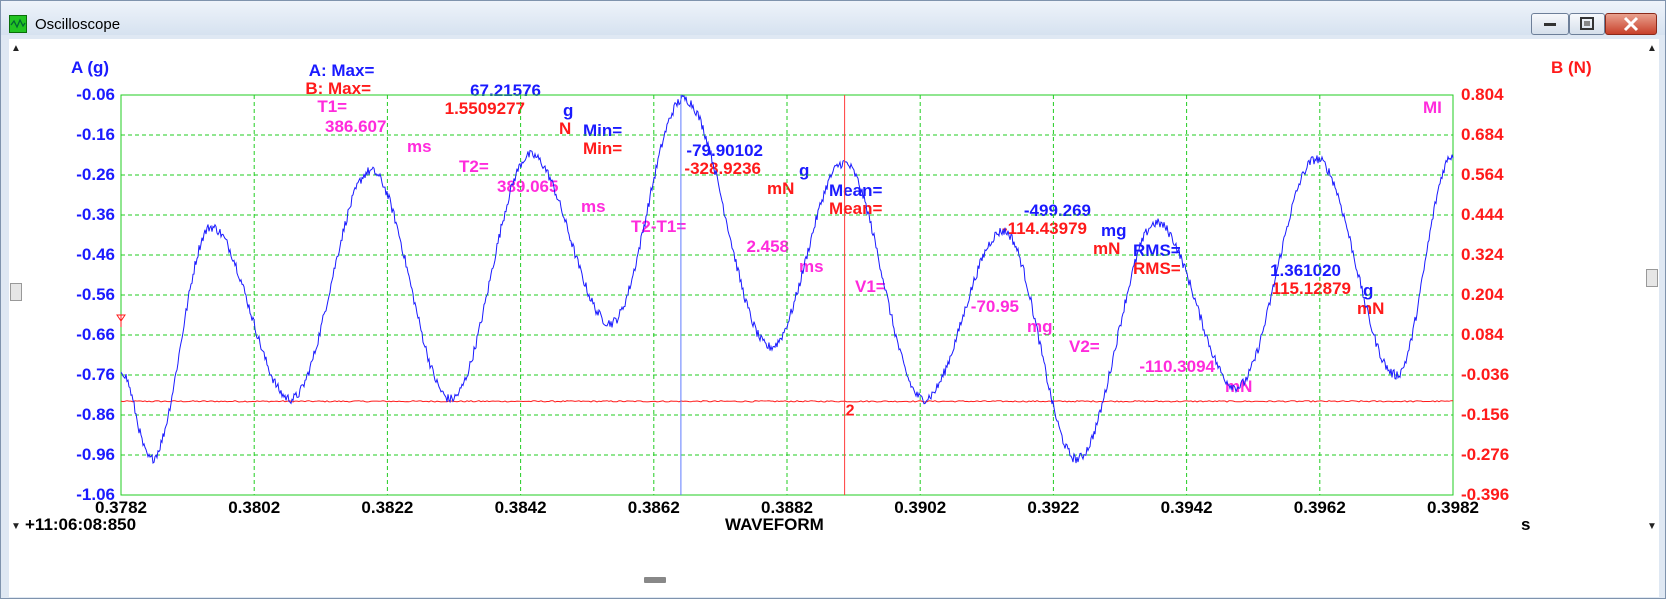 This screenshot has height=599, width=1666. I want to click on x-axis-unit: s, so click(1526, 524).